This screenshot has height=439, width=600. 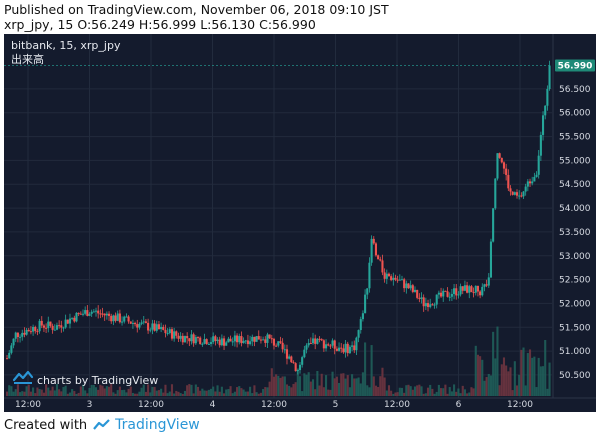 I want to click on time-axis: 12:00 3 12:00 4 12:00 5 12:00 6 12:00, so click(x=300, y=403).